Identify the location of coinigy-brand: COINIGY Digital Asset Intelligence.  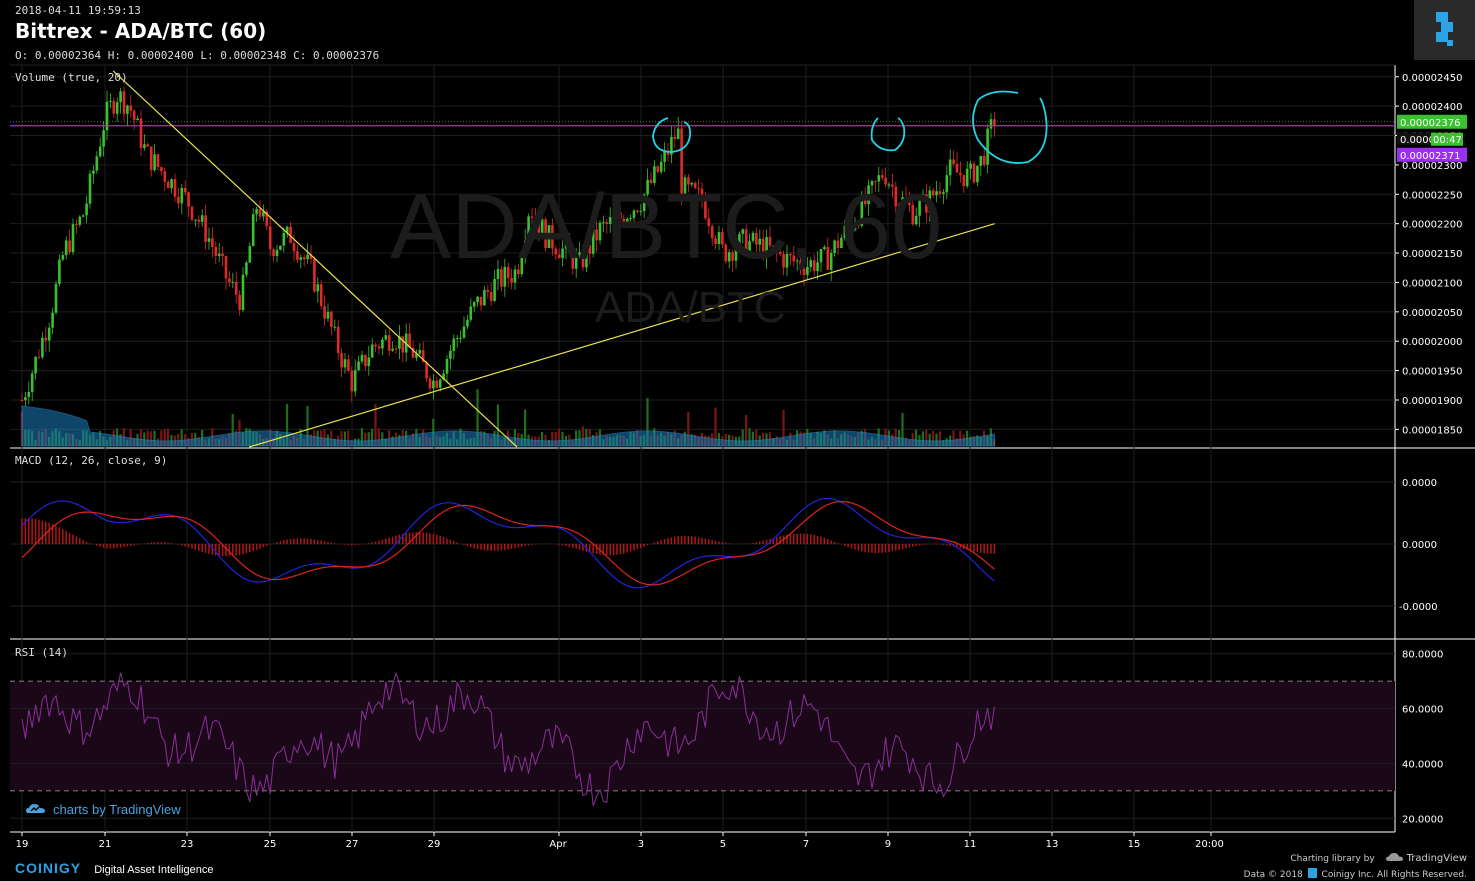
(114, 867).